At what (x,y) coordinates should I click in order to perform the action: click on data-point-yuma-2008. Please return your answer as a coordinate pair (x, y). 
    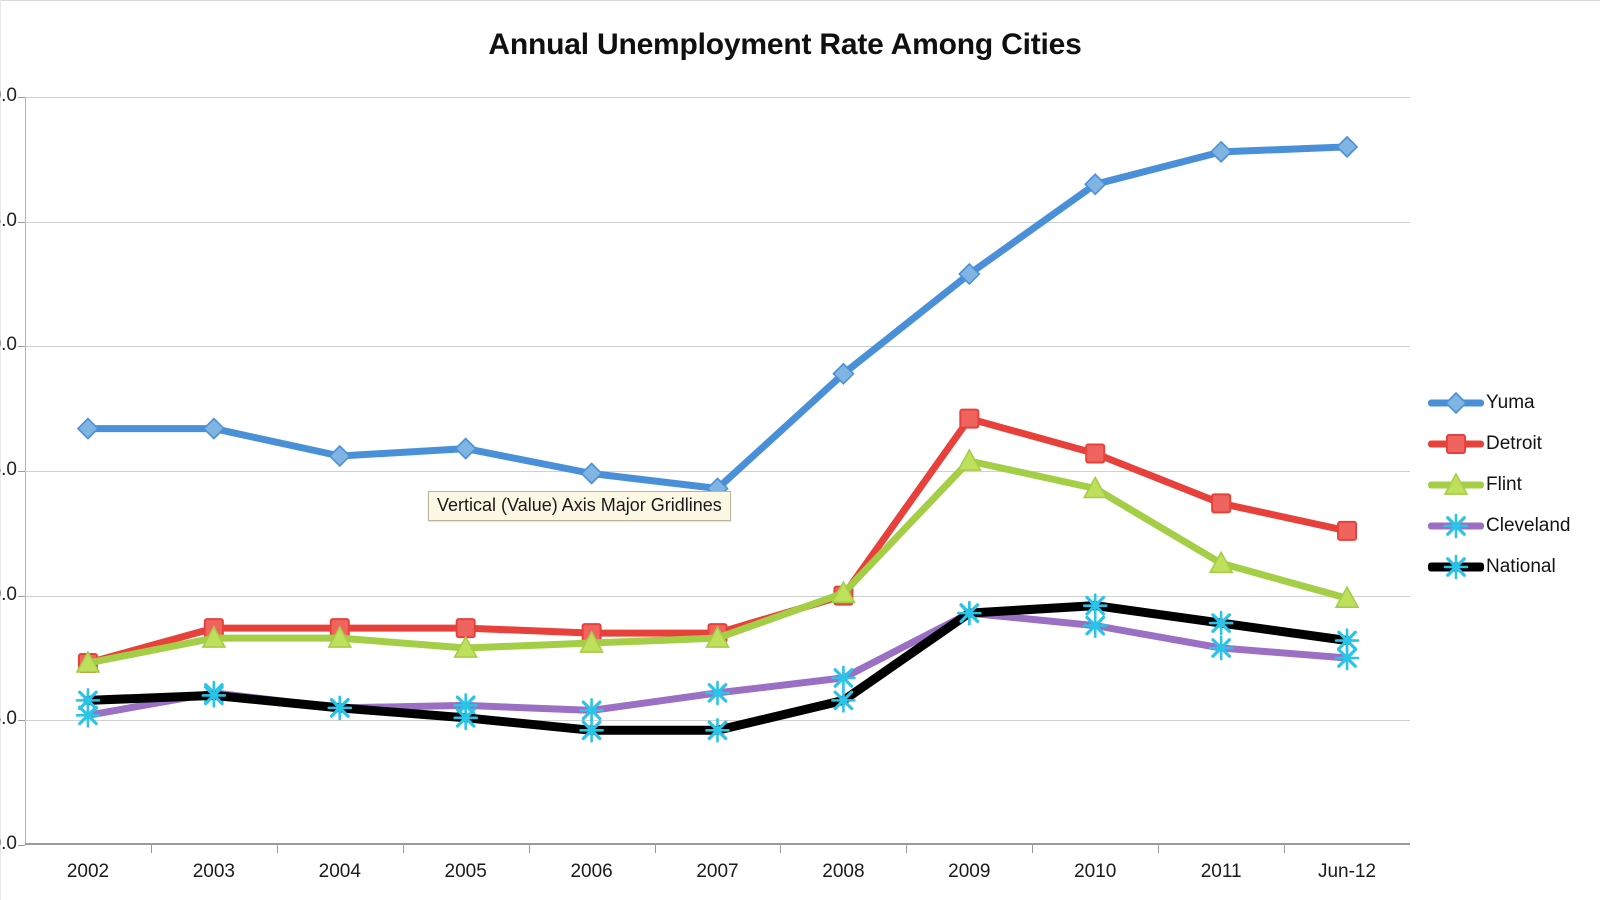
    Looking at the image, I should click on (843, 373).